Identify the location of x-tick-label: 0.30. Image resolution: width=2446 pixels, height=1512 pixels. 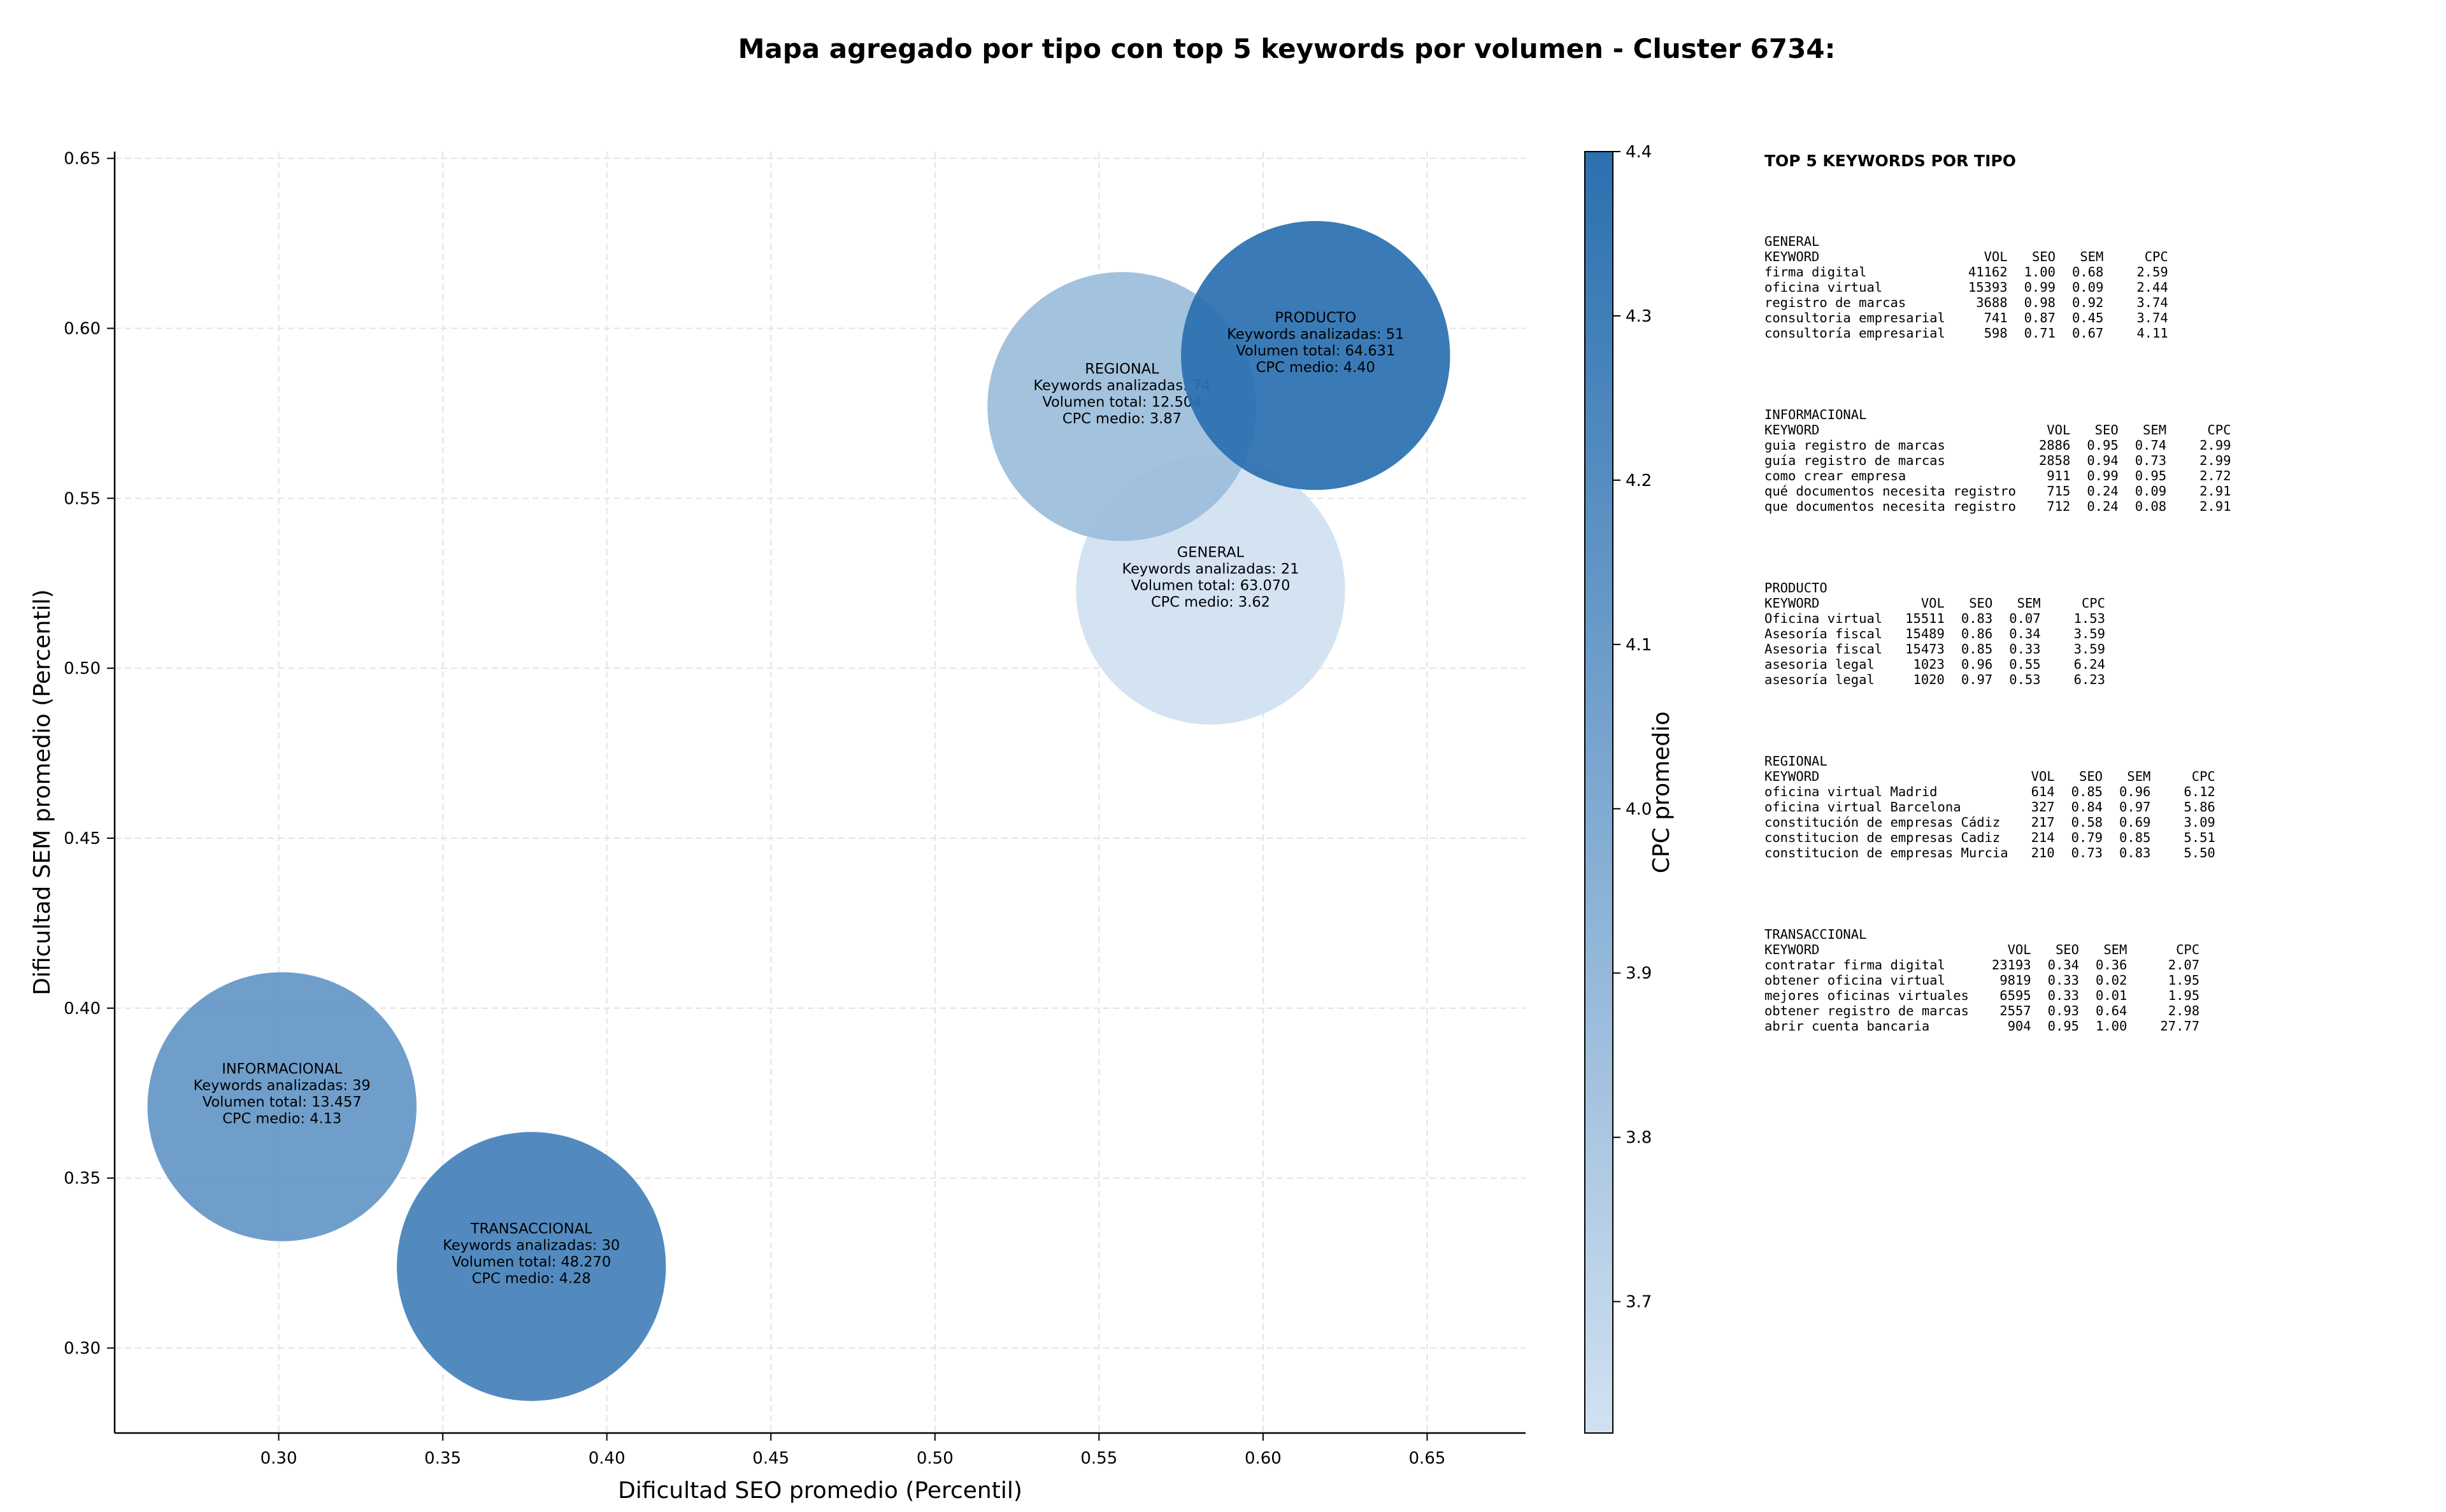
(279, 1458).